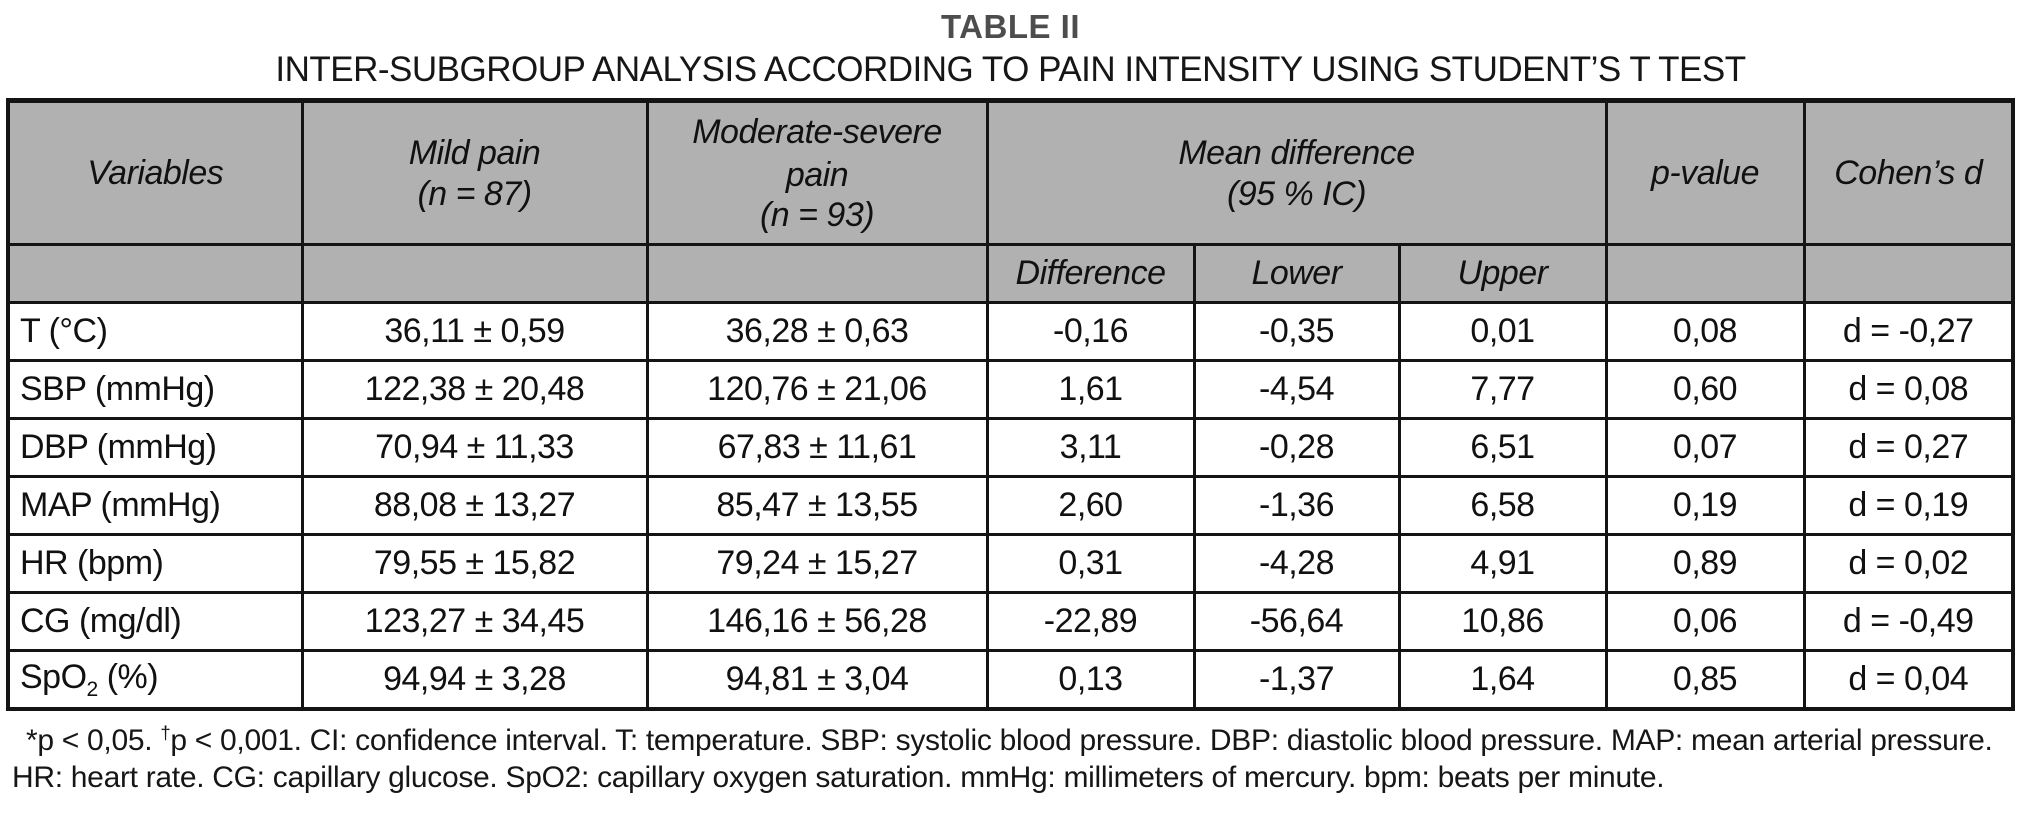 This screenshot has width=2021, height=832. I want to click on subheader-upper: Upper, so click(1502, 273).